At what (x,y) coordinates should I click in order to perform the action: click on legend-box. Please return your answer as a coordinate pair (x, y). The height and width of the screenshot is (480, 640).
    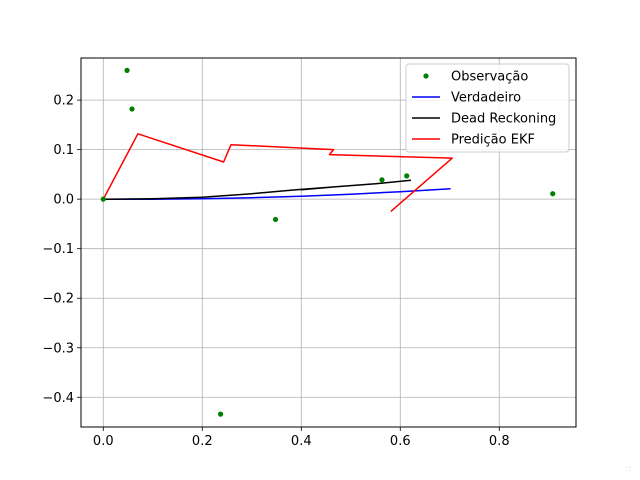
    Looking at the image, I should click on (487, 108).